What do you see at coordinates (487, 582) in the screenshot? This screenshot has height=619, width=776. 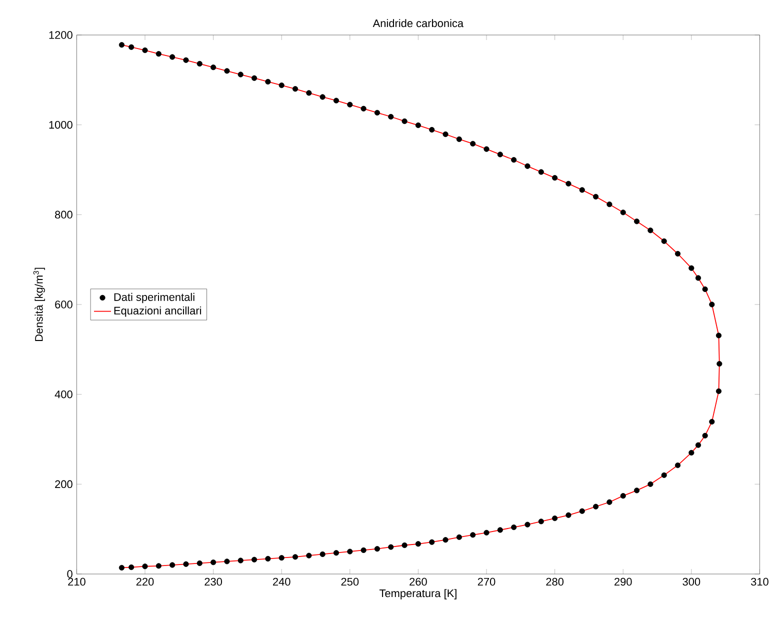 I see `x-tick-label: 270` at bounding box center [487, 582].